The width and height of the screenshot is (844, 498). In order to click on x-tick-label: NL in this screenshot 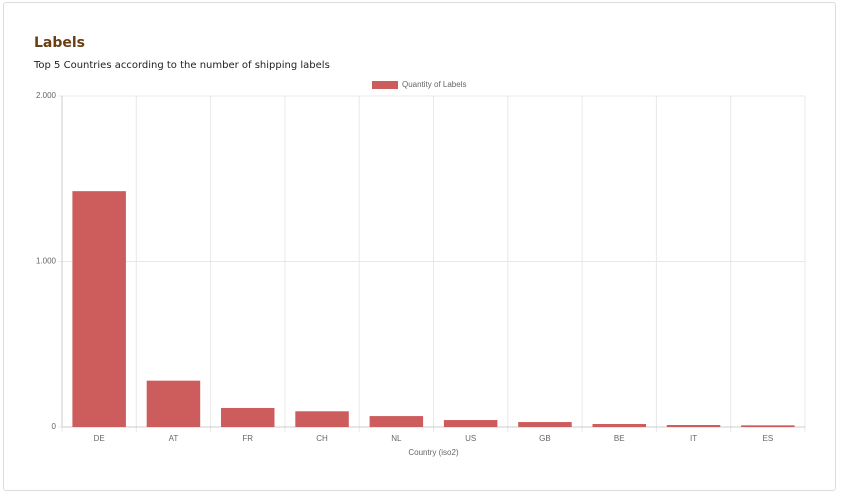, I will do `click(396, 438)`.